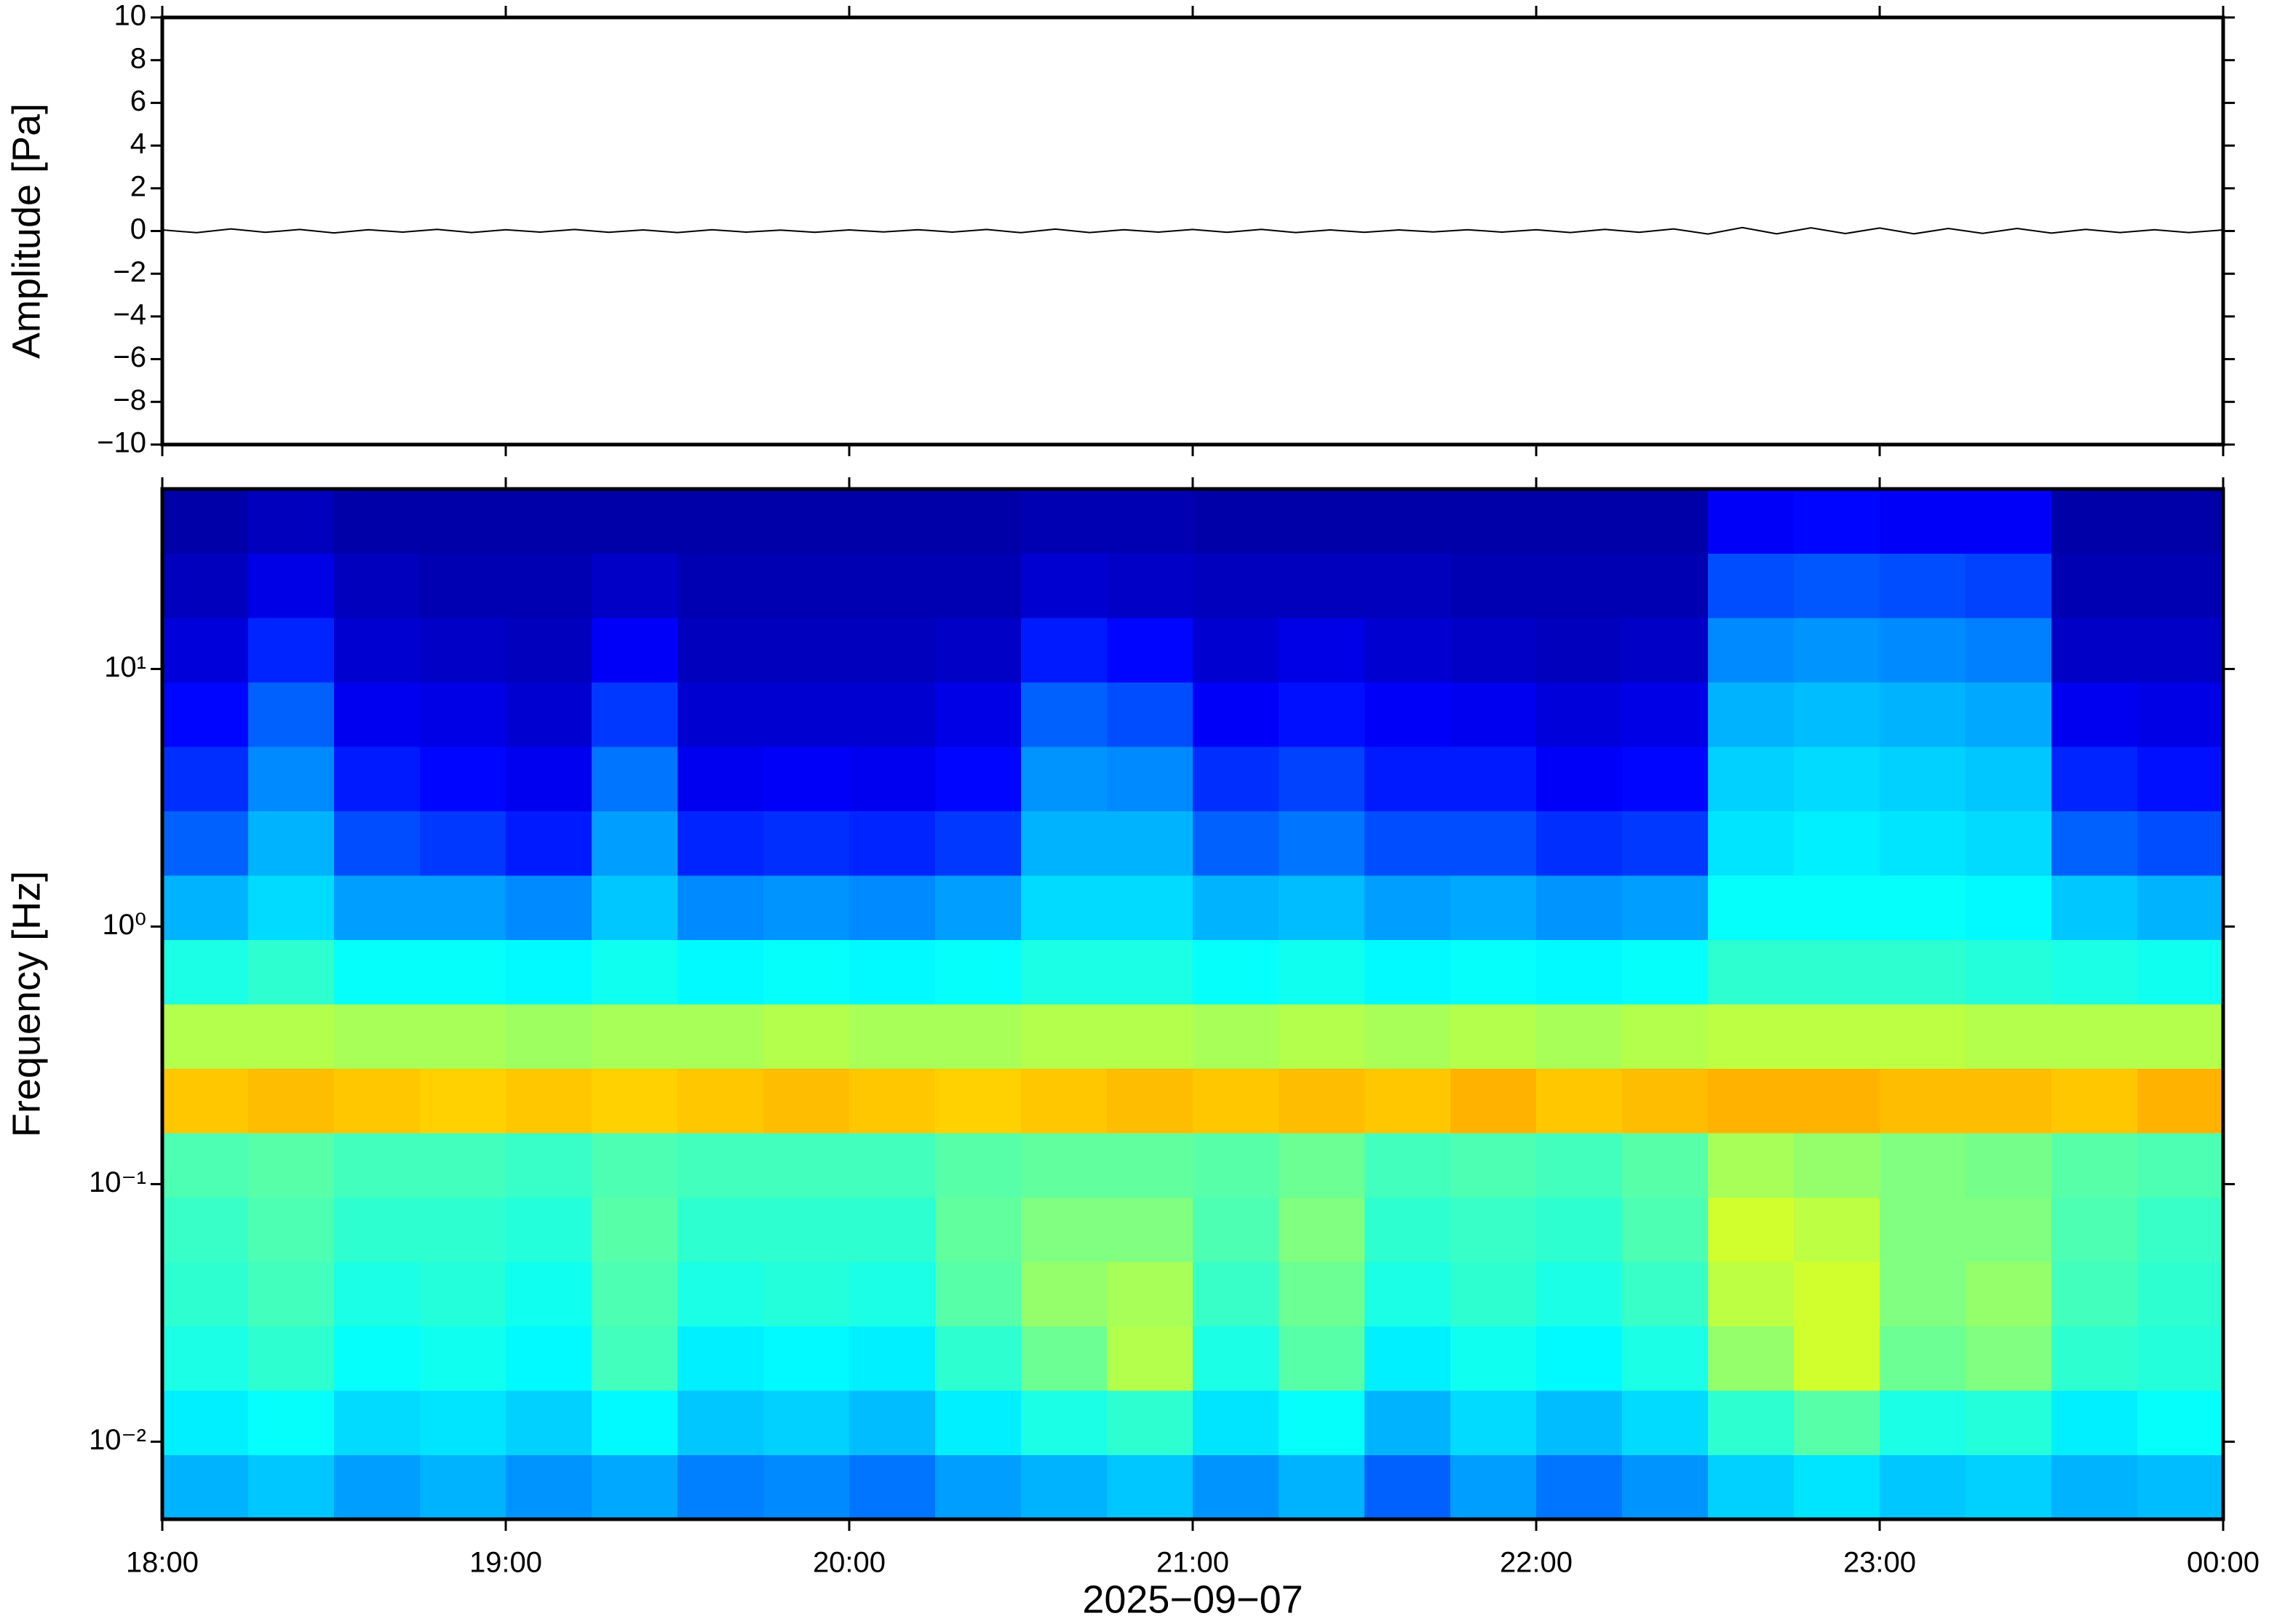 The height and width of the screenshot is (1624, 2269). What do you see at coordinates (118, 1440) in the screenshot?
I see `y-tick-label: 10⁻²` at bounding box center [118, 1440].